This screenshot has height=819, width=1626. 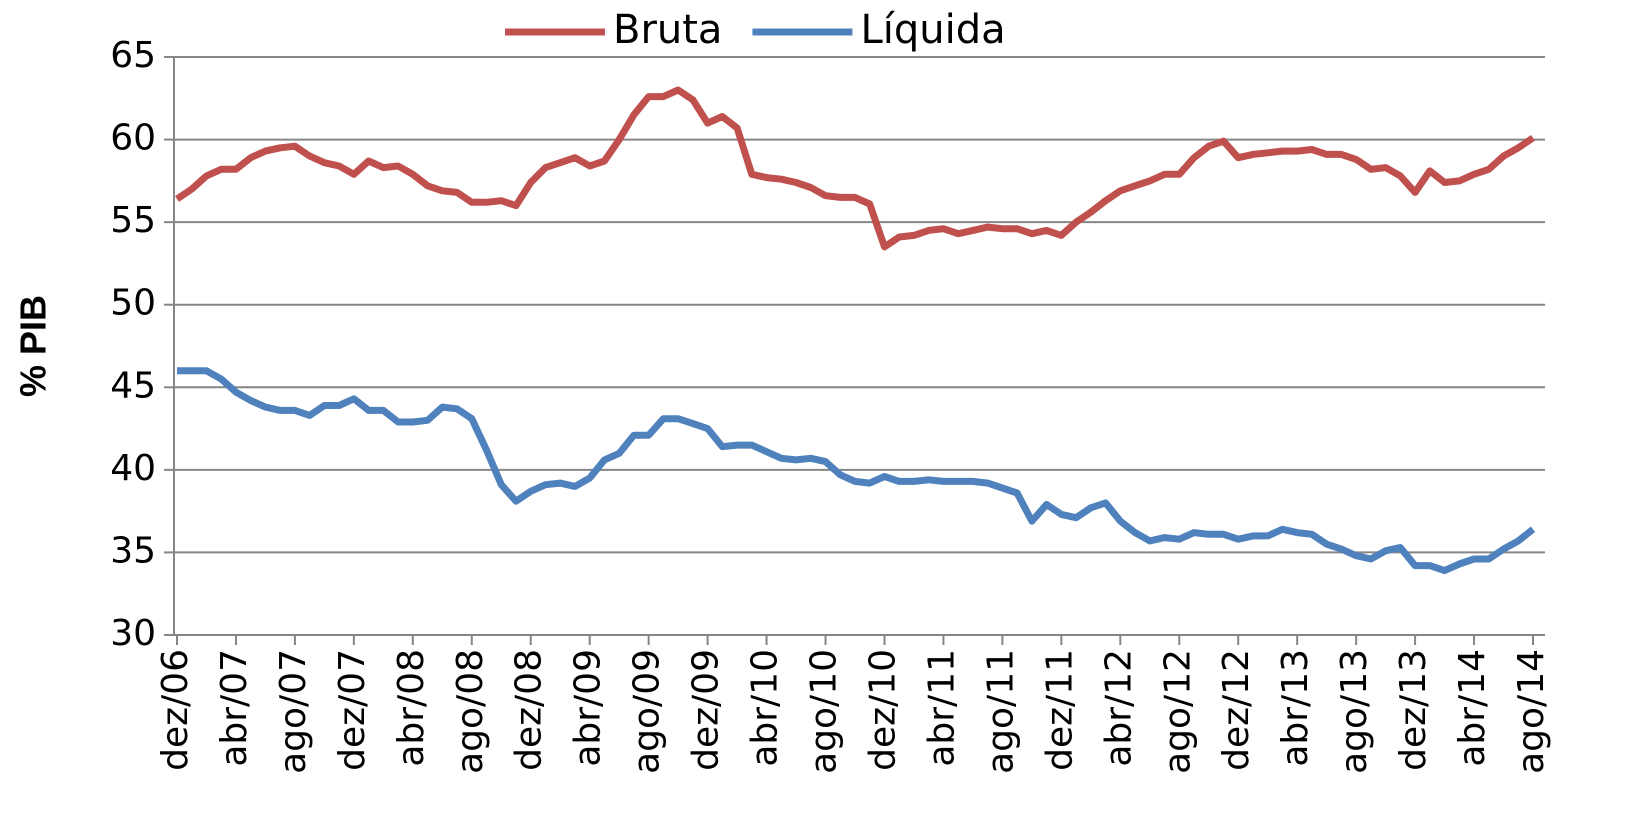 I want to click on y-tick-label: 60, so click(x=133, y=138).